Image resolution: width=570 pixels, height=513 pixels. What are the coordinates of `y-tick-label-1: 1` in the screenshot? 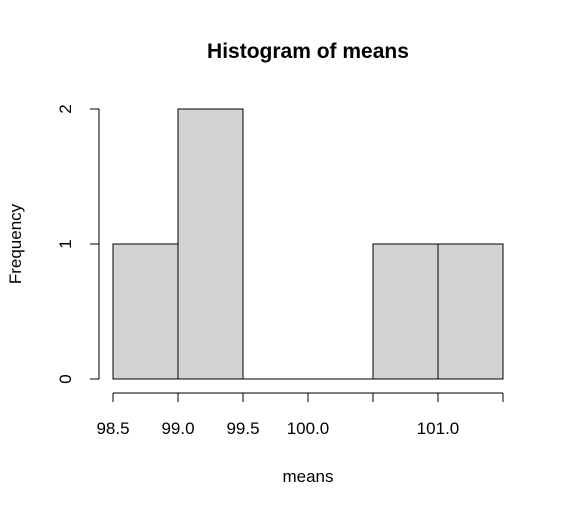 It's located at (65, 243).